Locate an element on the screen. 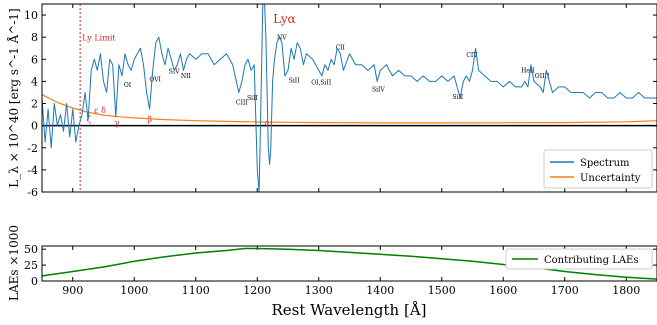 The height and width of the screenshot is (325, 657). spectrum-y-tick-label: 2 is located at coordinates (34, 104).